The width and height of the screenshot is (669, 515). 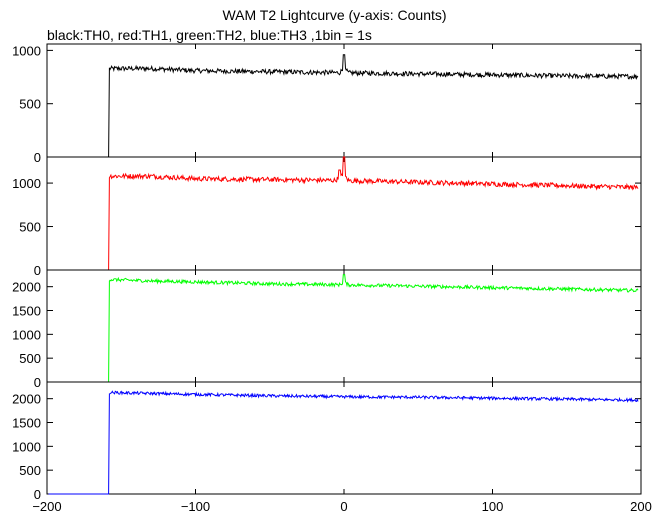 What do you see at coordinates (493, 506) in the screenshot?
I see `x-tick-label: 100` at bounding box center [493, 506].